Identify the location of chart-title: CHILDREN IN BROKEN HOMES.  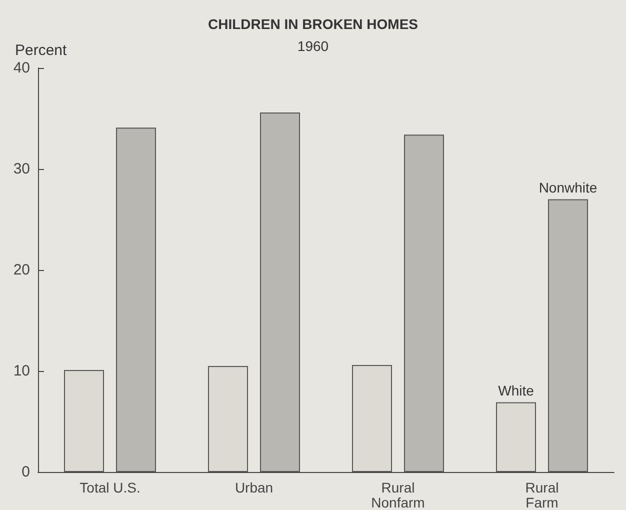
(313, 24).